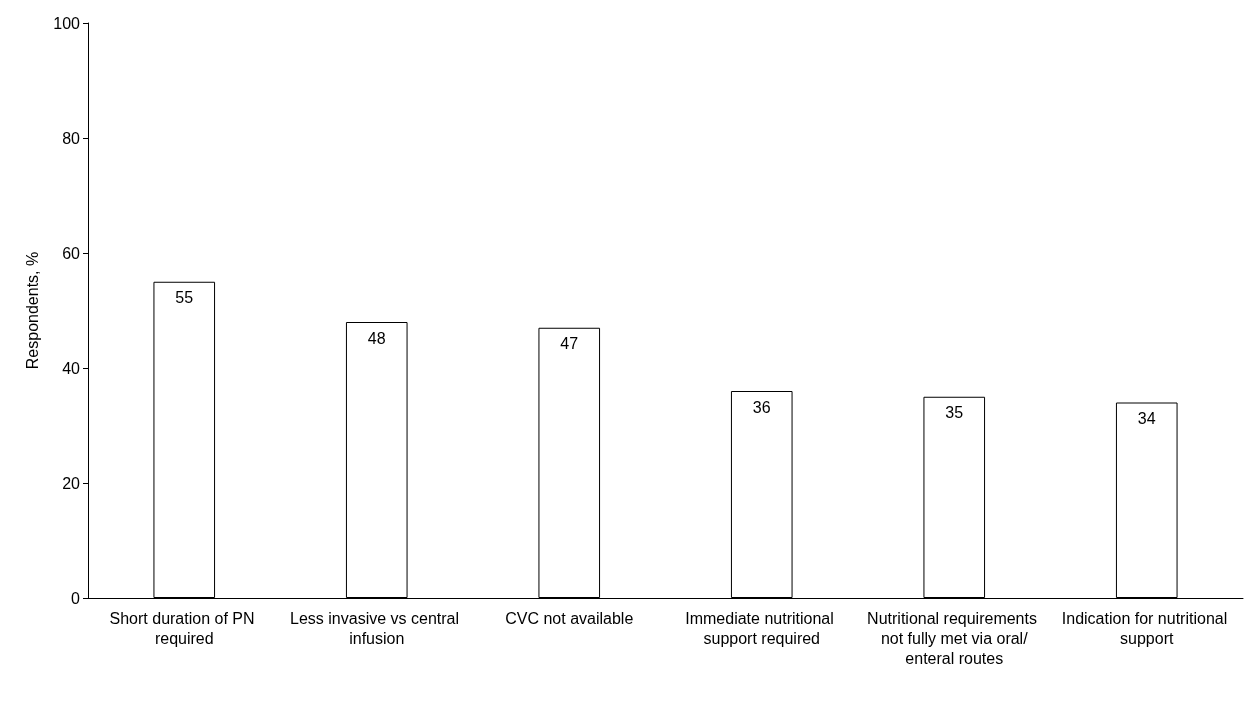  What do you see at coordinates (71, 483) in the screenshot?
I see `y-tick-label: 20` at bounding box center [71, 483].